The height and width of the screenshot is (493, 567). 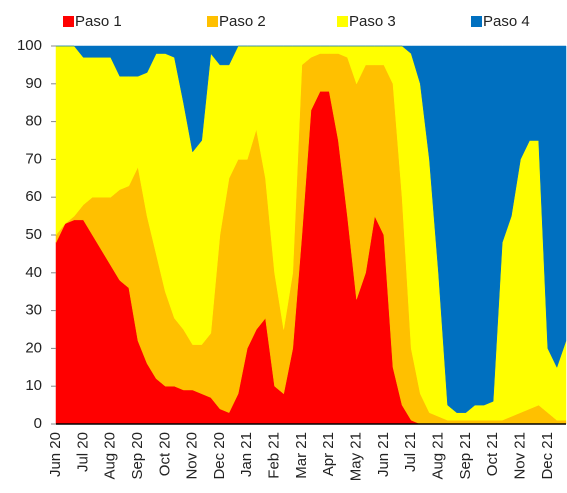 What do you see at coordinates (33, 234) in the screenshot?
I see `y-tick-label: 50` at bounding box center [33, 234].